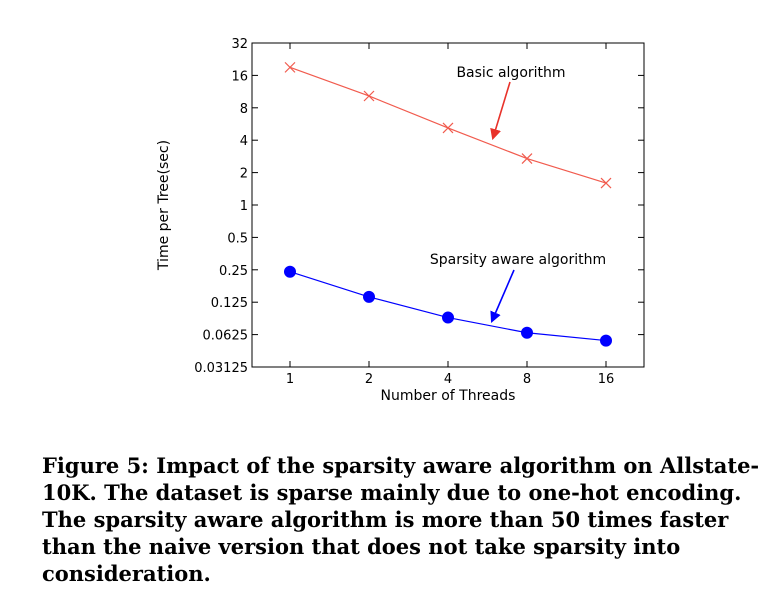 The image size is (770, 615). I want to click on y-tick-label: 32, so click(239, 44).